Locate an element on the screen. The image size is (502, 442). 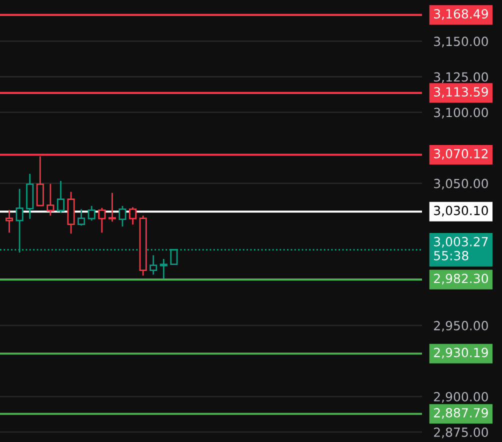
ref-line-label: 3,070.12 is located at coordinates (461, 154).